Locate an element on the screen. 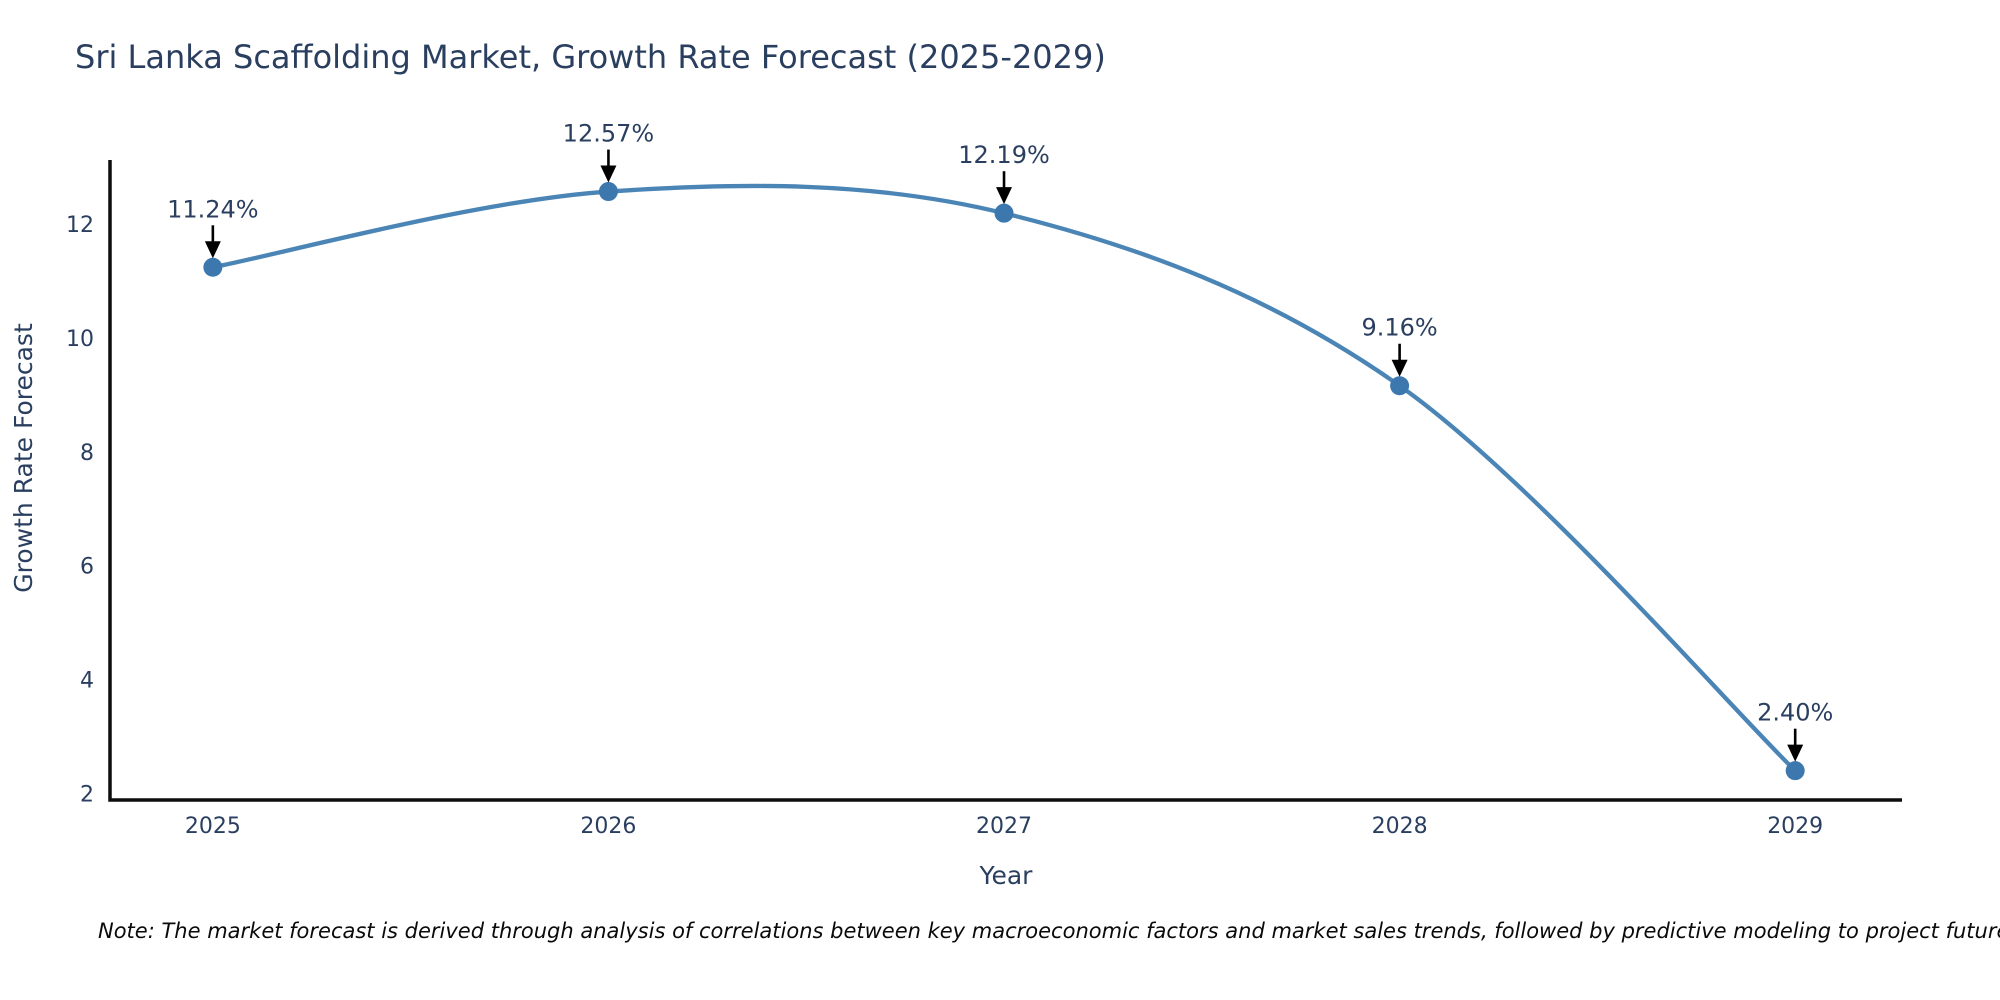 The height and width of the screenshot is (1000, 2000). x-axis-tick-labels: 2025 2026 2027 2028 2029 is located at coordinates (1004, 826).